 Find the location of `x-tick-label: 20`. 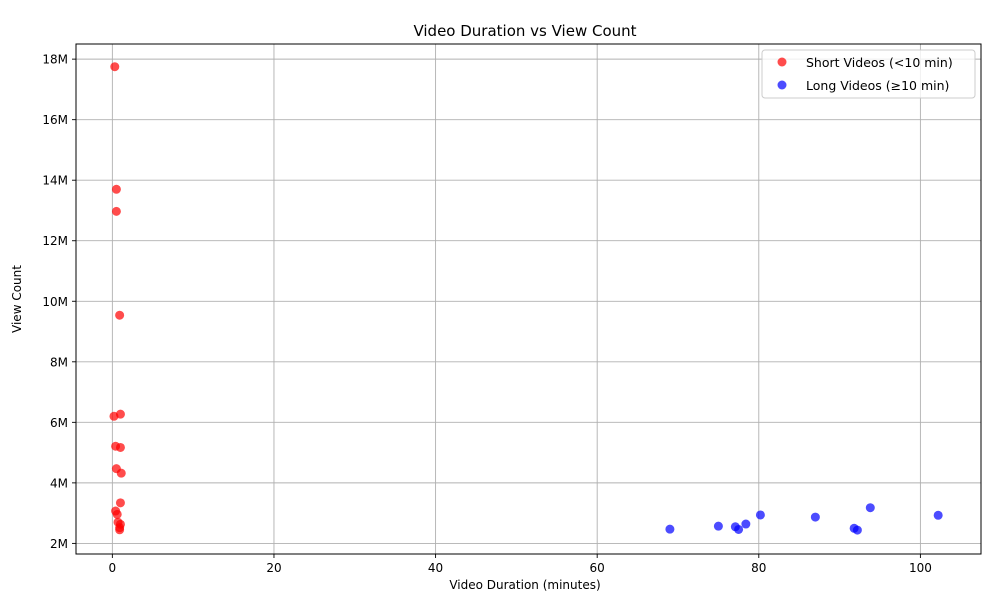

x-tick-label: 20 is located at coordinates (273, 568).